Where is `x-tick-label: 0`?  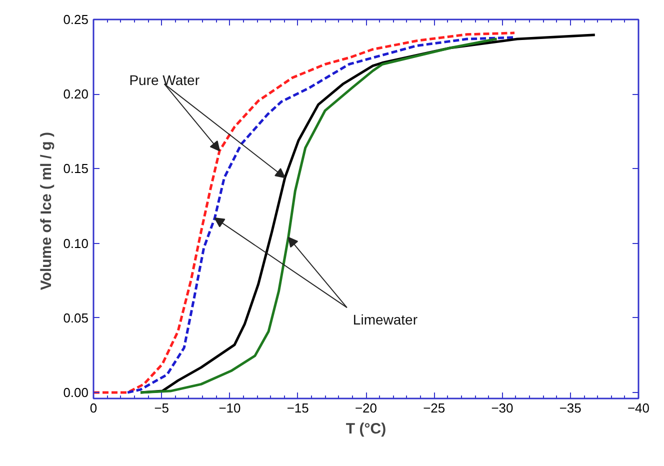 x-tick-label: 0 is located at coordinates (94, 408).